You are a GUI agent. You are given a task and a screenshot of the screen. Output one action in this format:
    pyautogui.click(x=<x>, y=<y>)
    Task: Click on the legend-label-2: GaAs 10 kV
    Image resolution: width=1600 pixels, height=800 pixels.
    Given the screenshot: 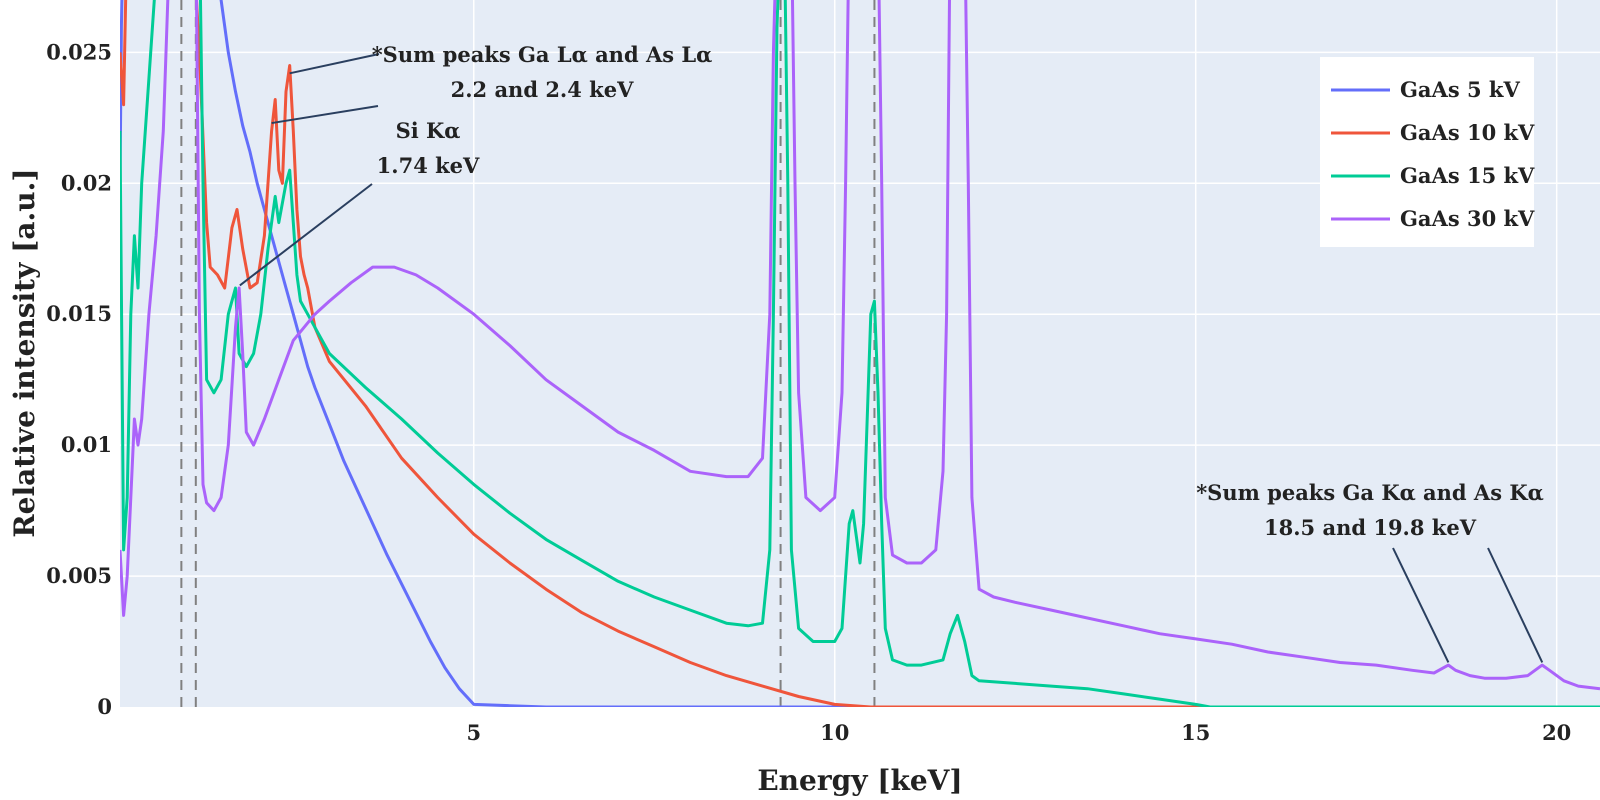 What is the action you would take?
    pyautogui.click(x=1467, y=132)
    